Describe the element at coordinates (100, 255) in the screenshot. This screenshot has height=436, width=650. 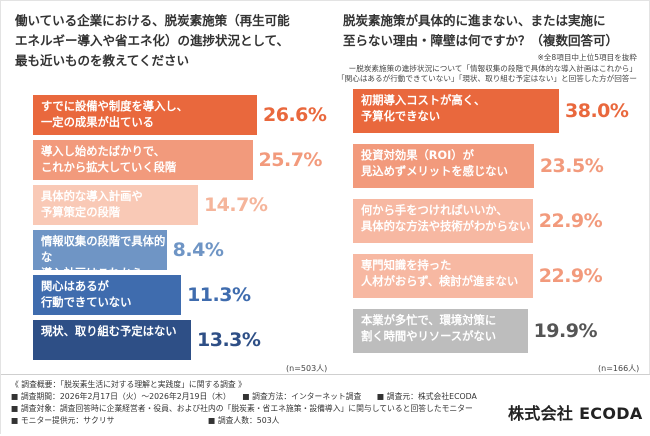
I see `bar-0-3: 情報収集の段階で具体的な 導入計画はこれから` at that location.